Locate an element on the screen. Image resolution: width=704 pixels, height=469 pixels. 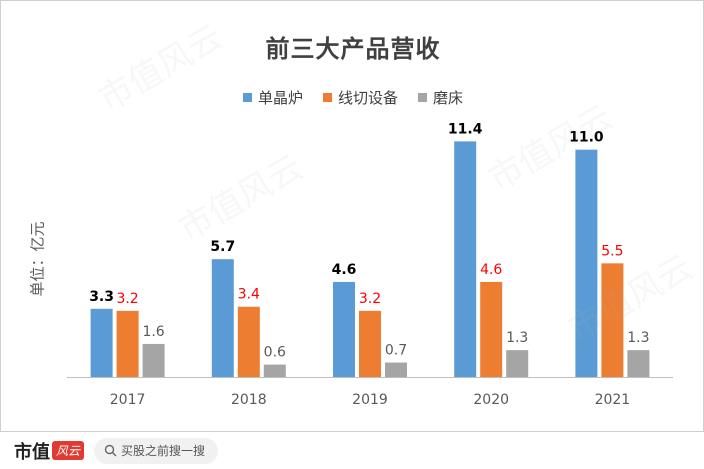
legend-item-series-1: 线切设备 is located at coordinates (360, 97).